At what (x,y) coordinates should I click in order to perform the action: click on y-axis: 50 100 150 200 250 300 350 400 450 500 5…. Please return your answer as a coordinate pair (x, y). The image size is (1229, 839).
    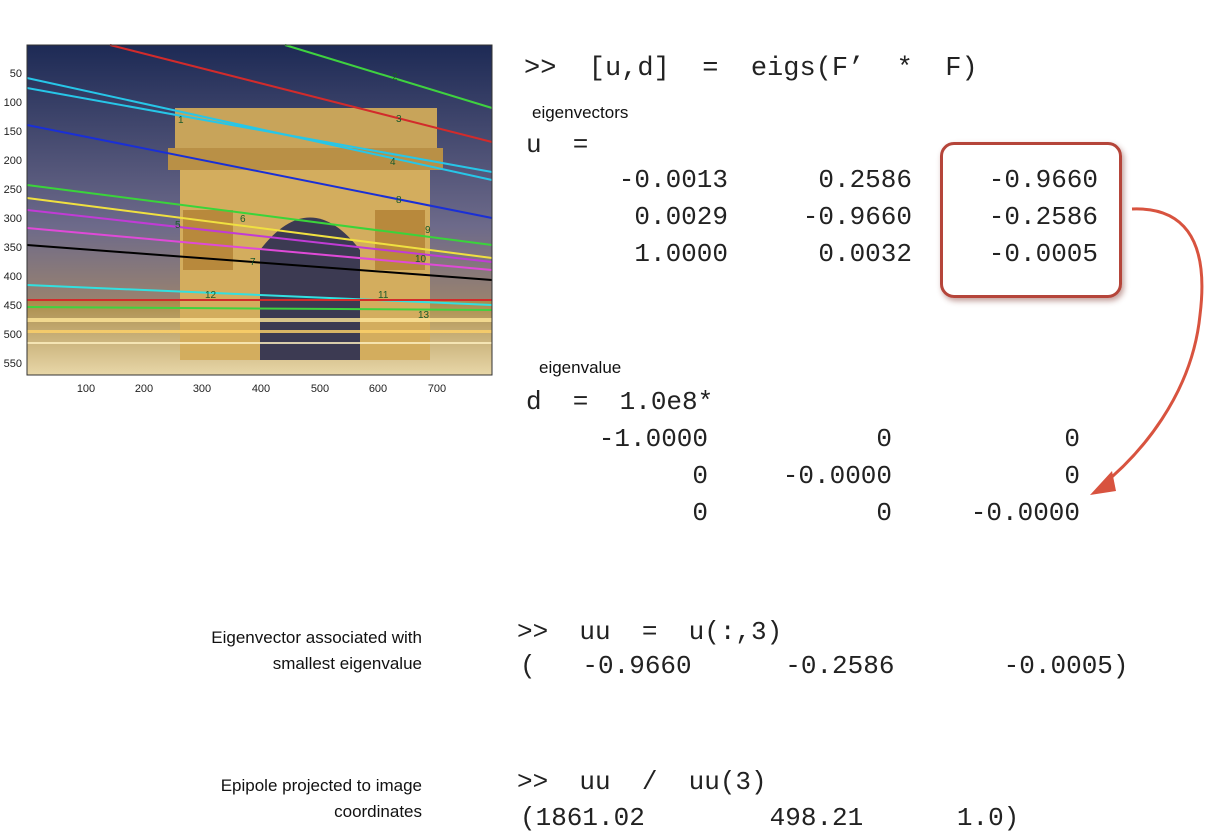
    Looking at the image, I should click on (13, 219).